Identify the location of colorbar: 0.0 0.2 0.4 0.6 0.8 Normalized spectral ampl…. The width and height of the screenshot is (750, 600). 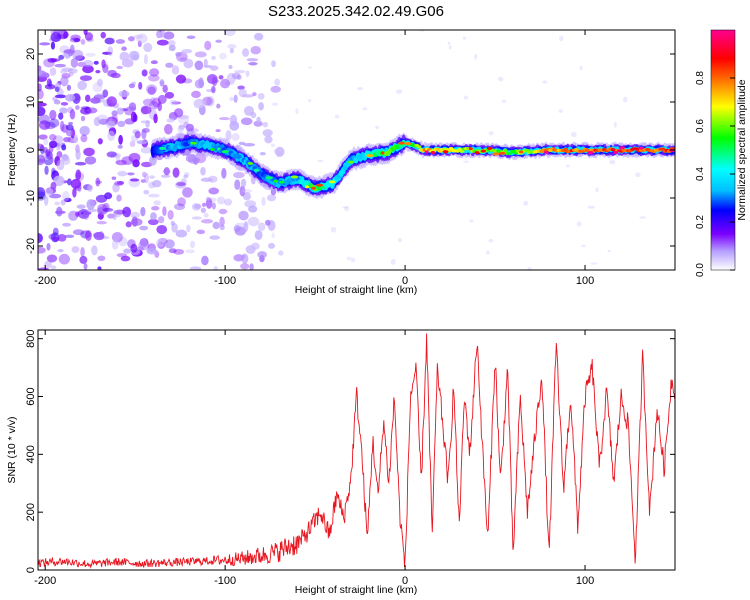
(721, 153).